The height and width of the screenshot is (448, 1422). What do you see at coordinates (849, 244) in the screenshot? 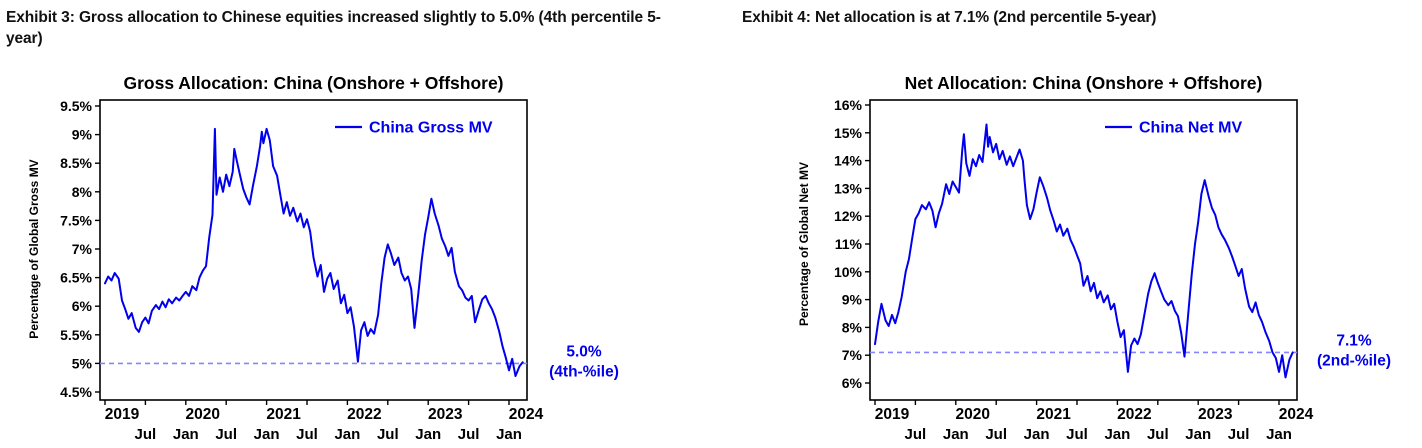
I see `y-tick-label: 11%` at bounding box center [849, 244].